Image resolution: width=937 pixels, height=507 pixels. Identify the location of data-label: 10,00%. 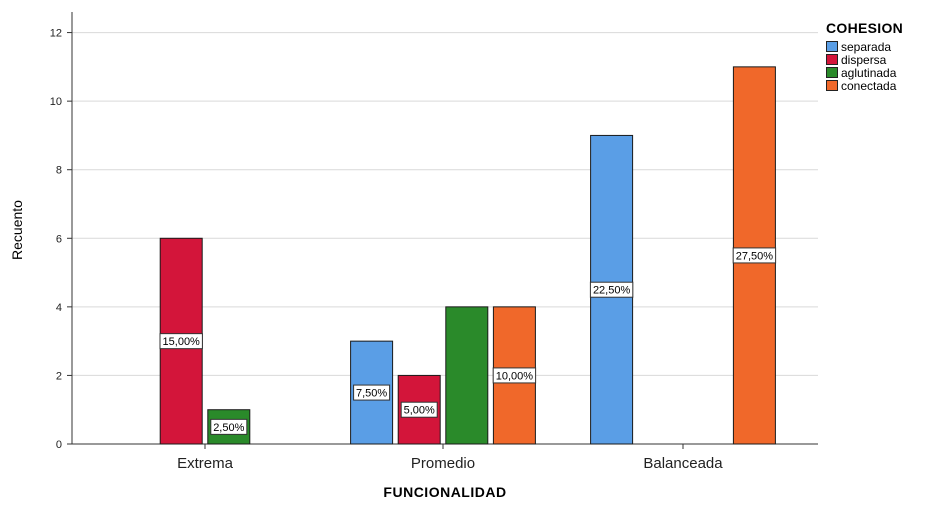
(515, 376).